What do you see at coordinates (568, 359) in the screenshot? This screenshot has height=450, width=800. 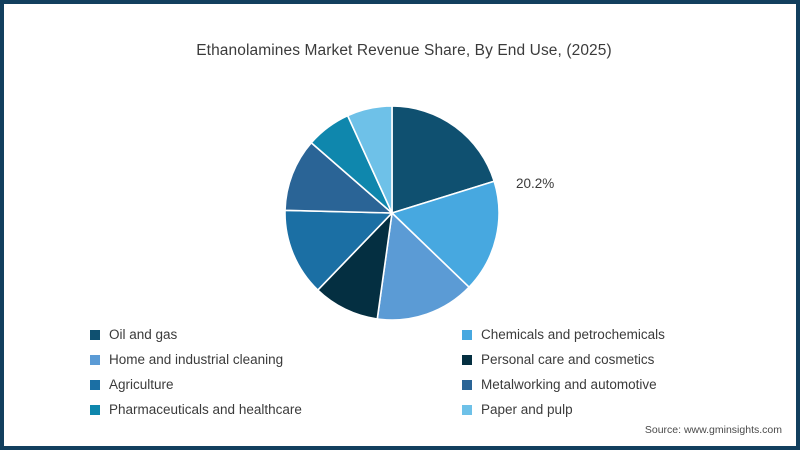 I see `legend-item-label: Personal care and cosmetics` at bounding box center [568, 359].